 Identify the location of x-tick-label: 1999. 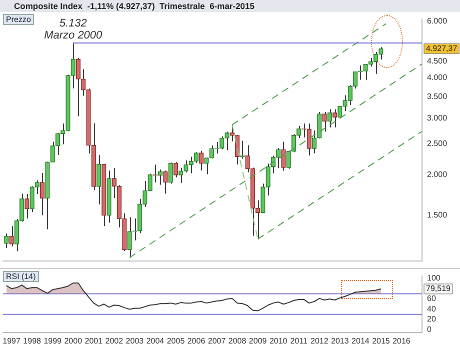
(53, 341).